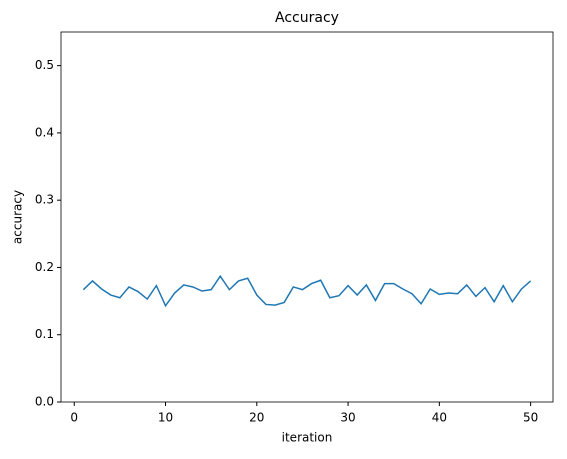 Image resolution: width=567 pixels, height=459 pixels. Describe the element at coordinates (44, 200) in the screenshot. I see `y-tick-label: 0.3` at that location.